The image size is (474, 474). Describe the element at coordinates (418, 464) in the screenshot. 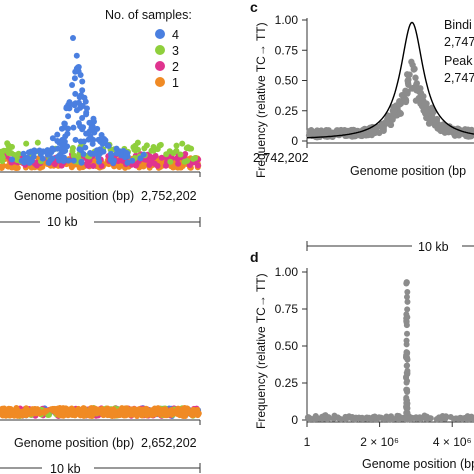

I see `panel-d-x-axis-label: Genome position (bp)` at that location.